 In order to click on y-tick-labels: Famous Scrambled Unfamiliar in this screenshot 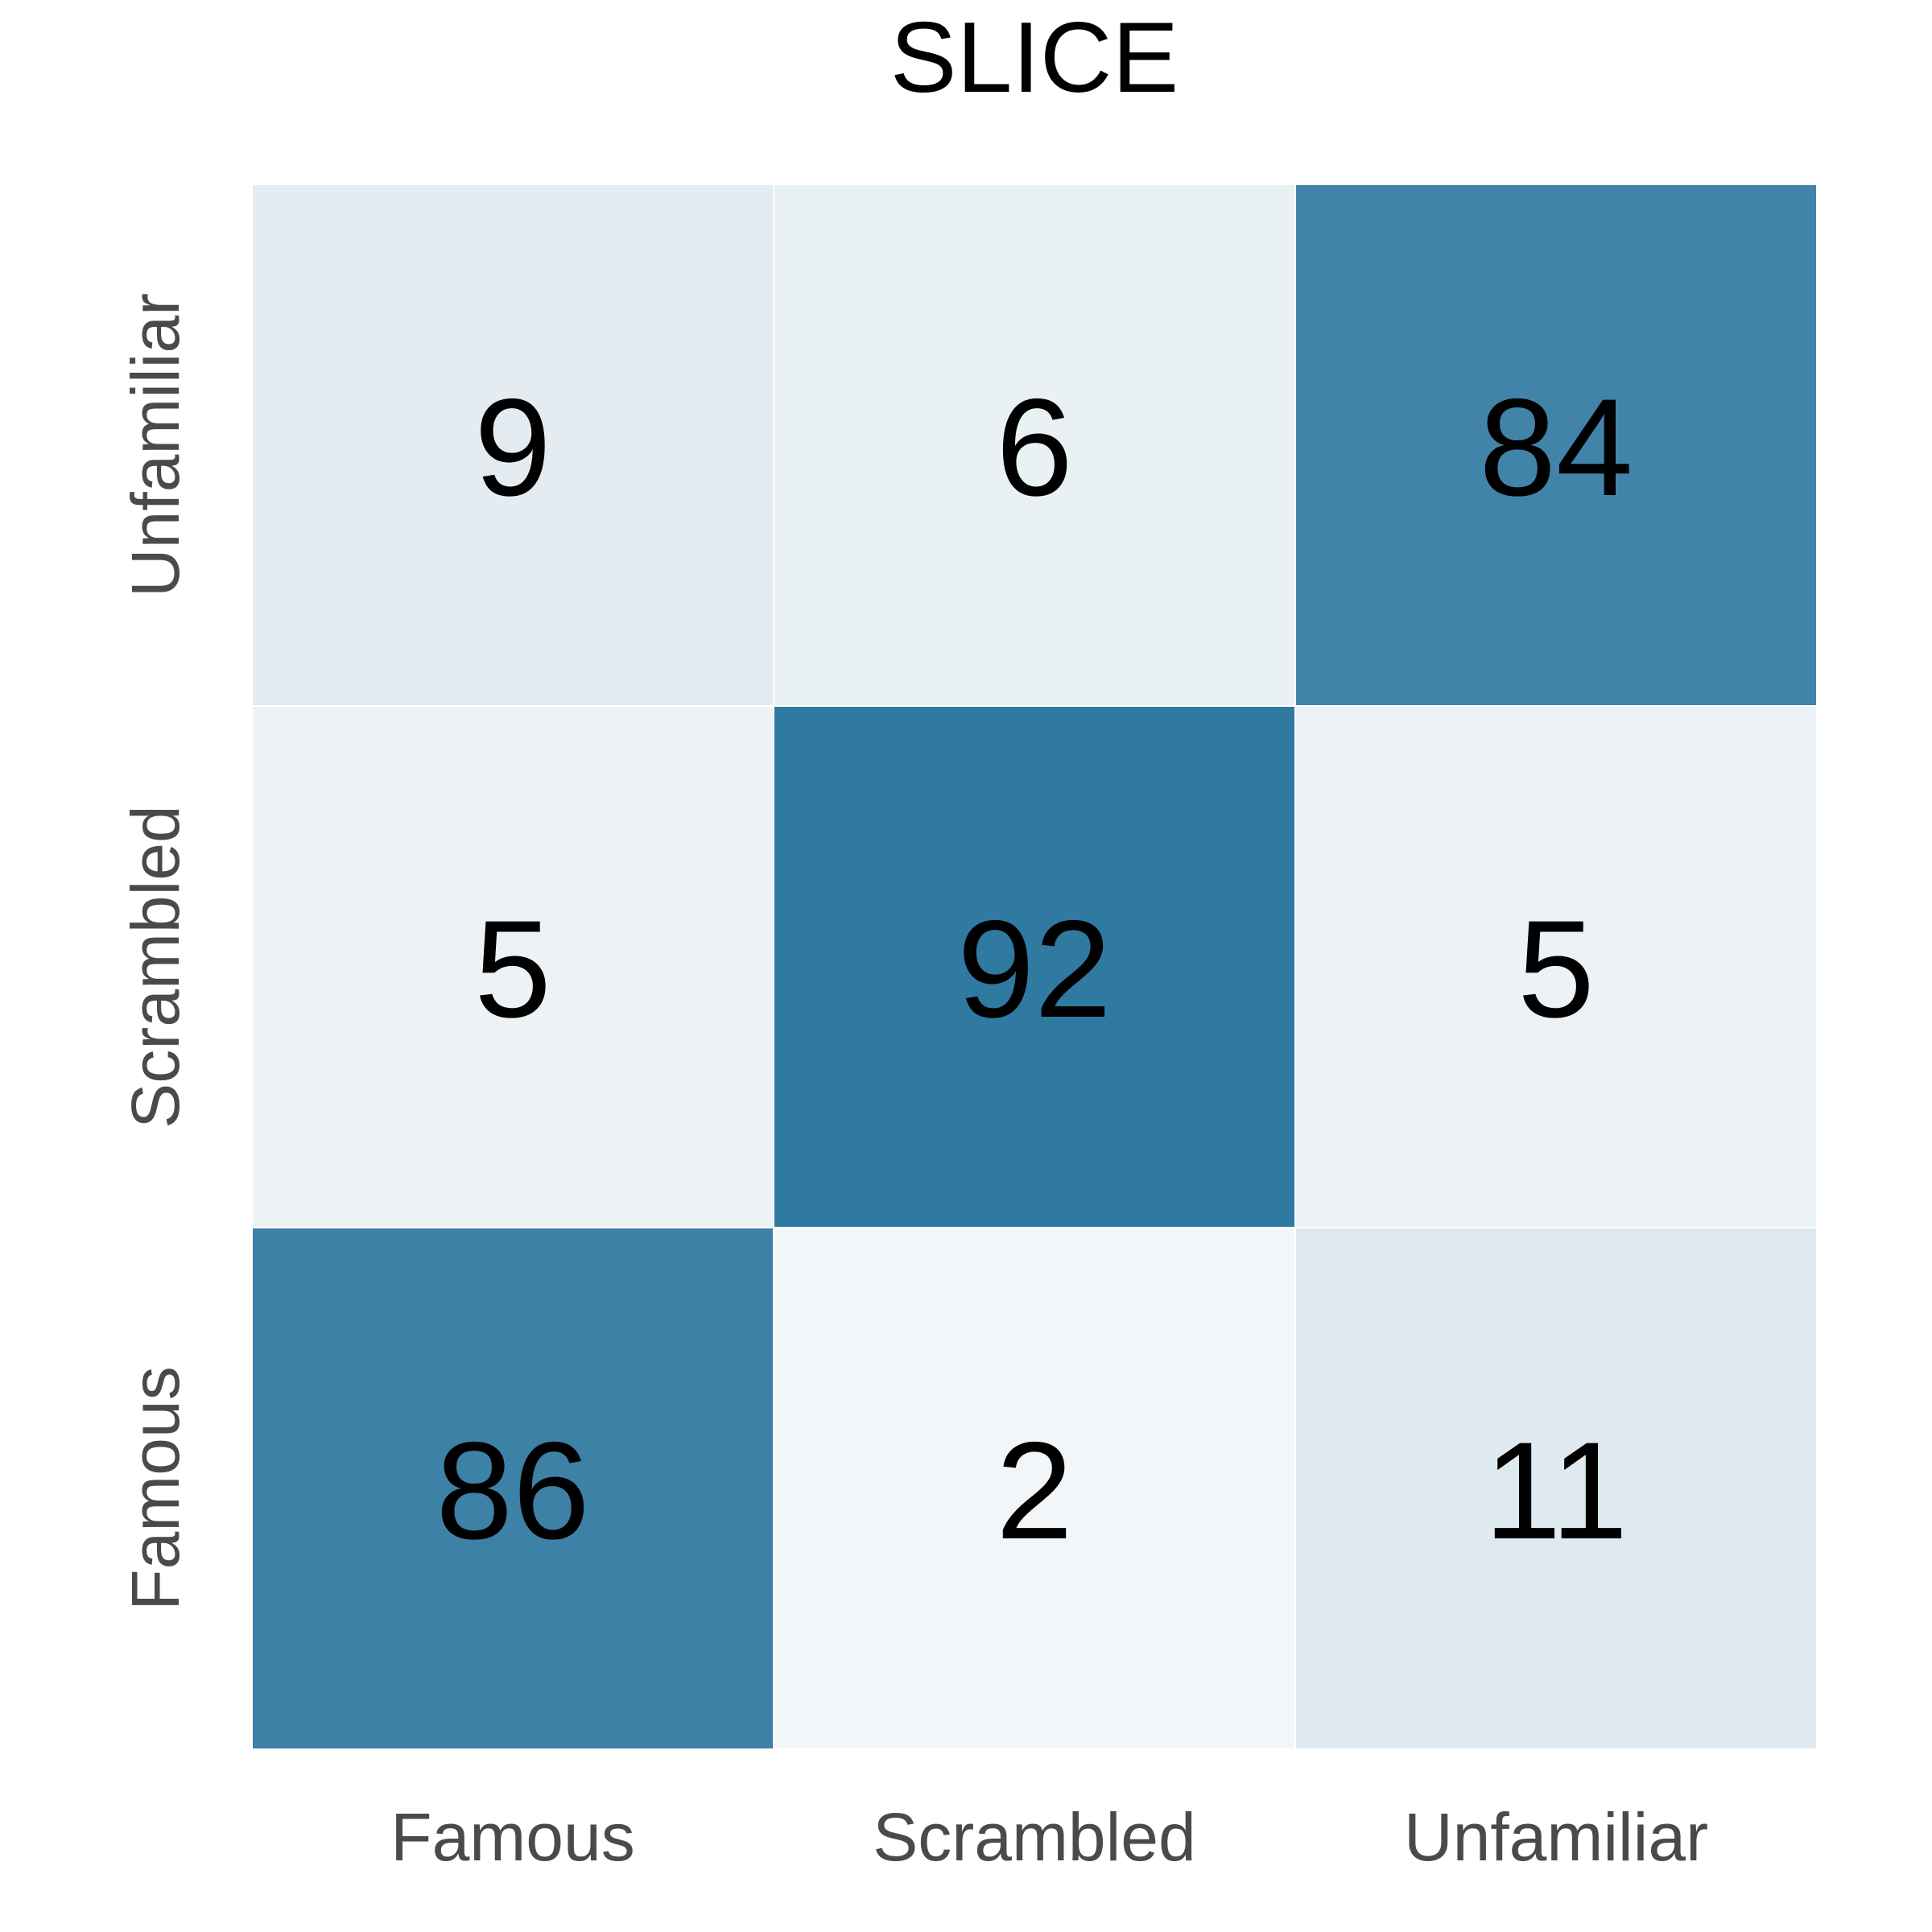, I will do `click(155, 952)`.